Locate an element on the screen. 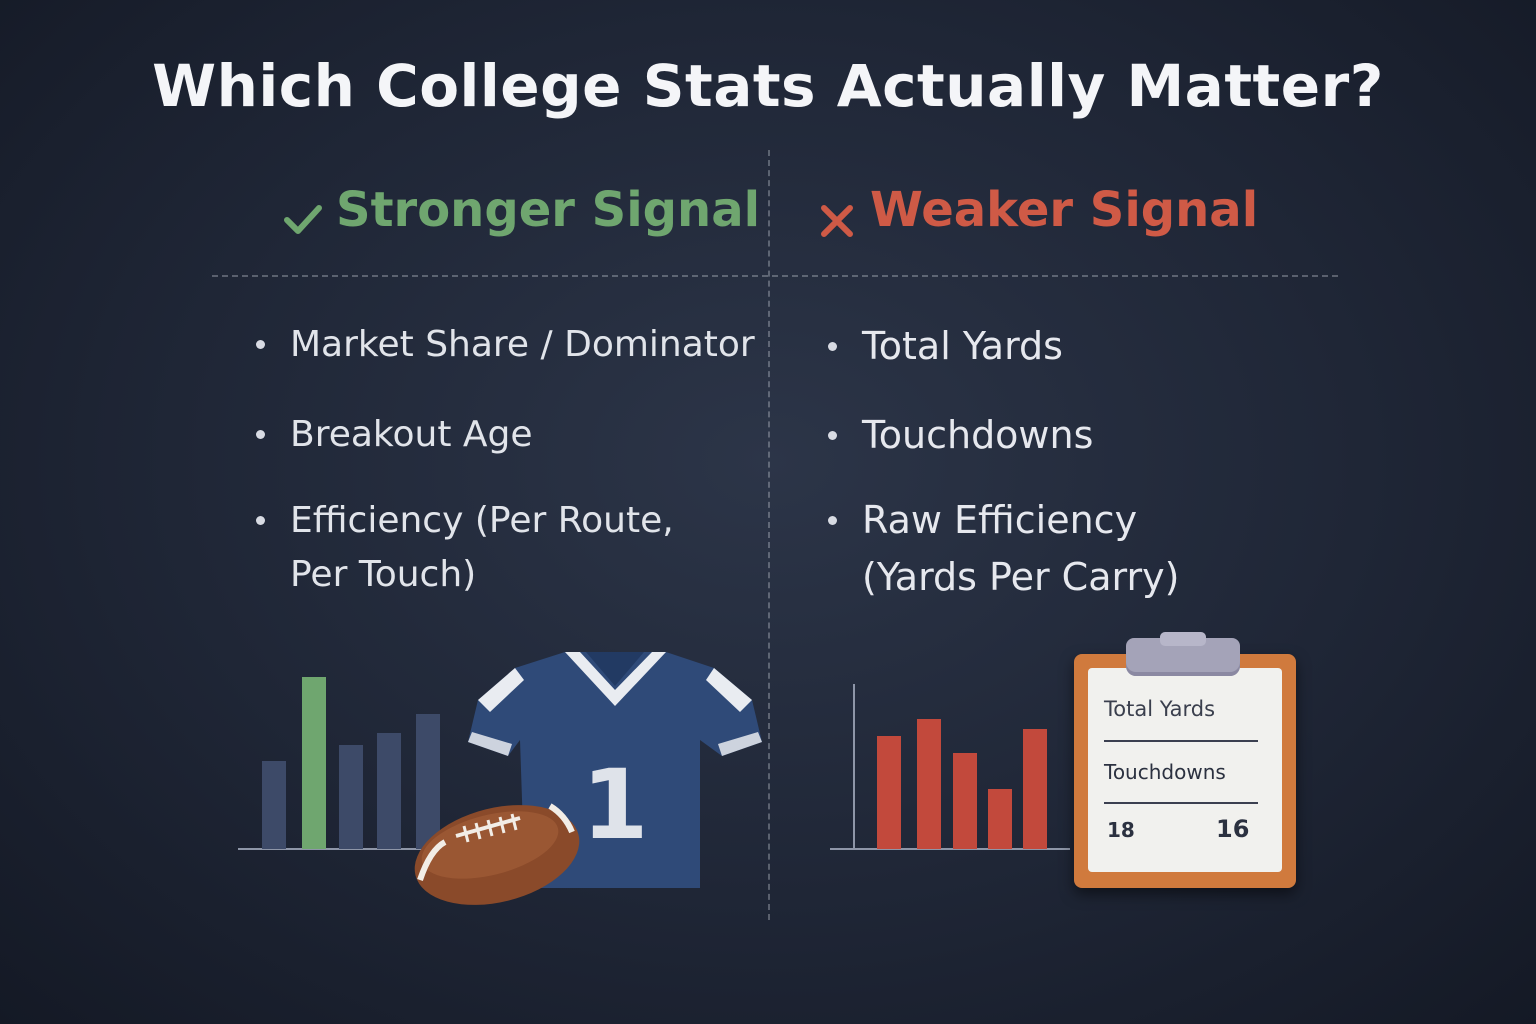 Image resolution: width=1536 pixels, height=1024 pixels. list-item: Touchdowns is located at coordinates (1058, 435).